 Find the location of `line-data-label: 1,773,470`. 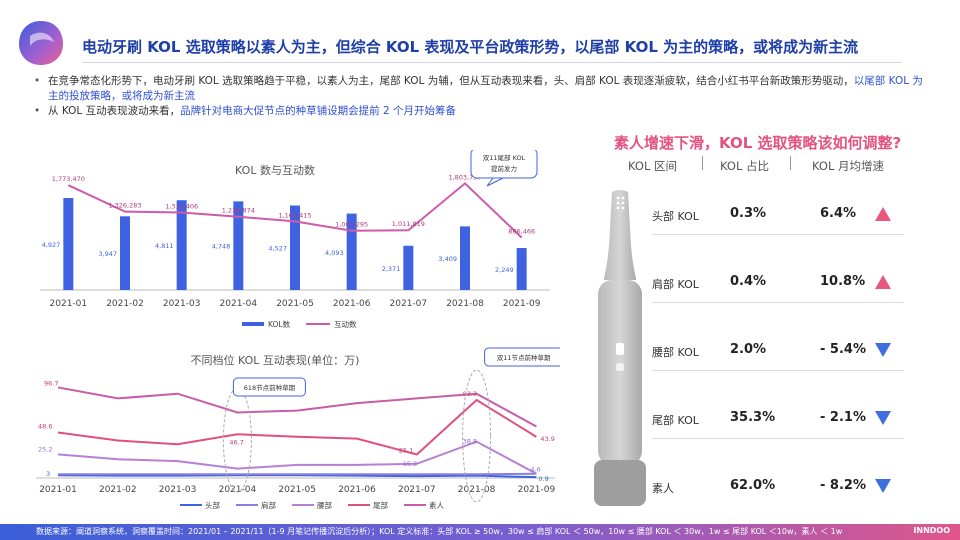

line-data-label: 1,773,470 is located at coordinates (68, 179).